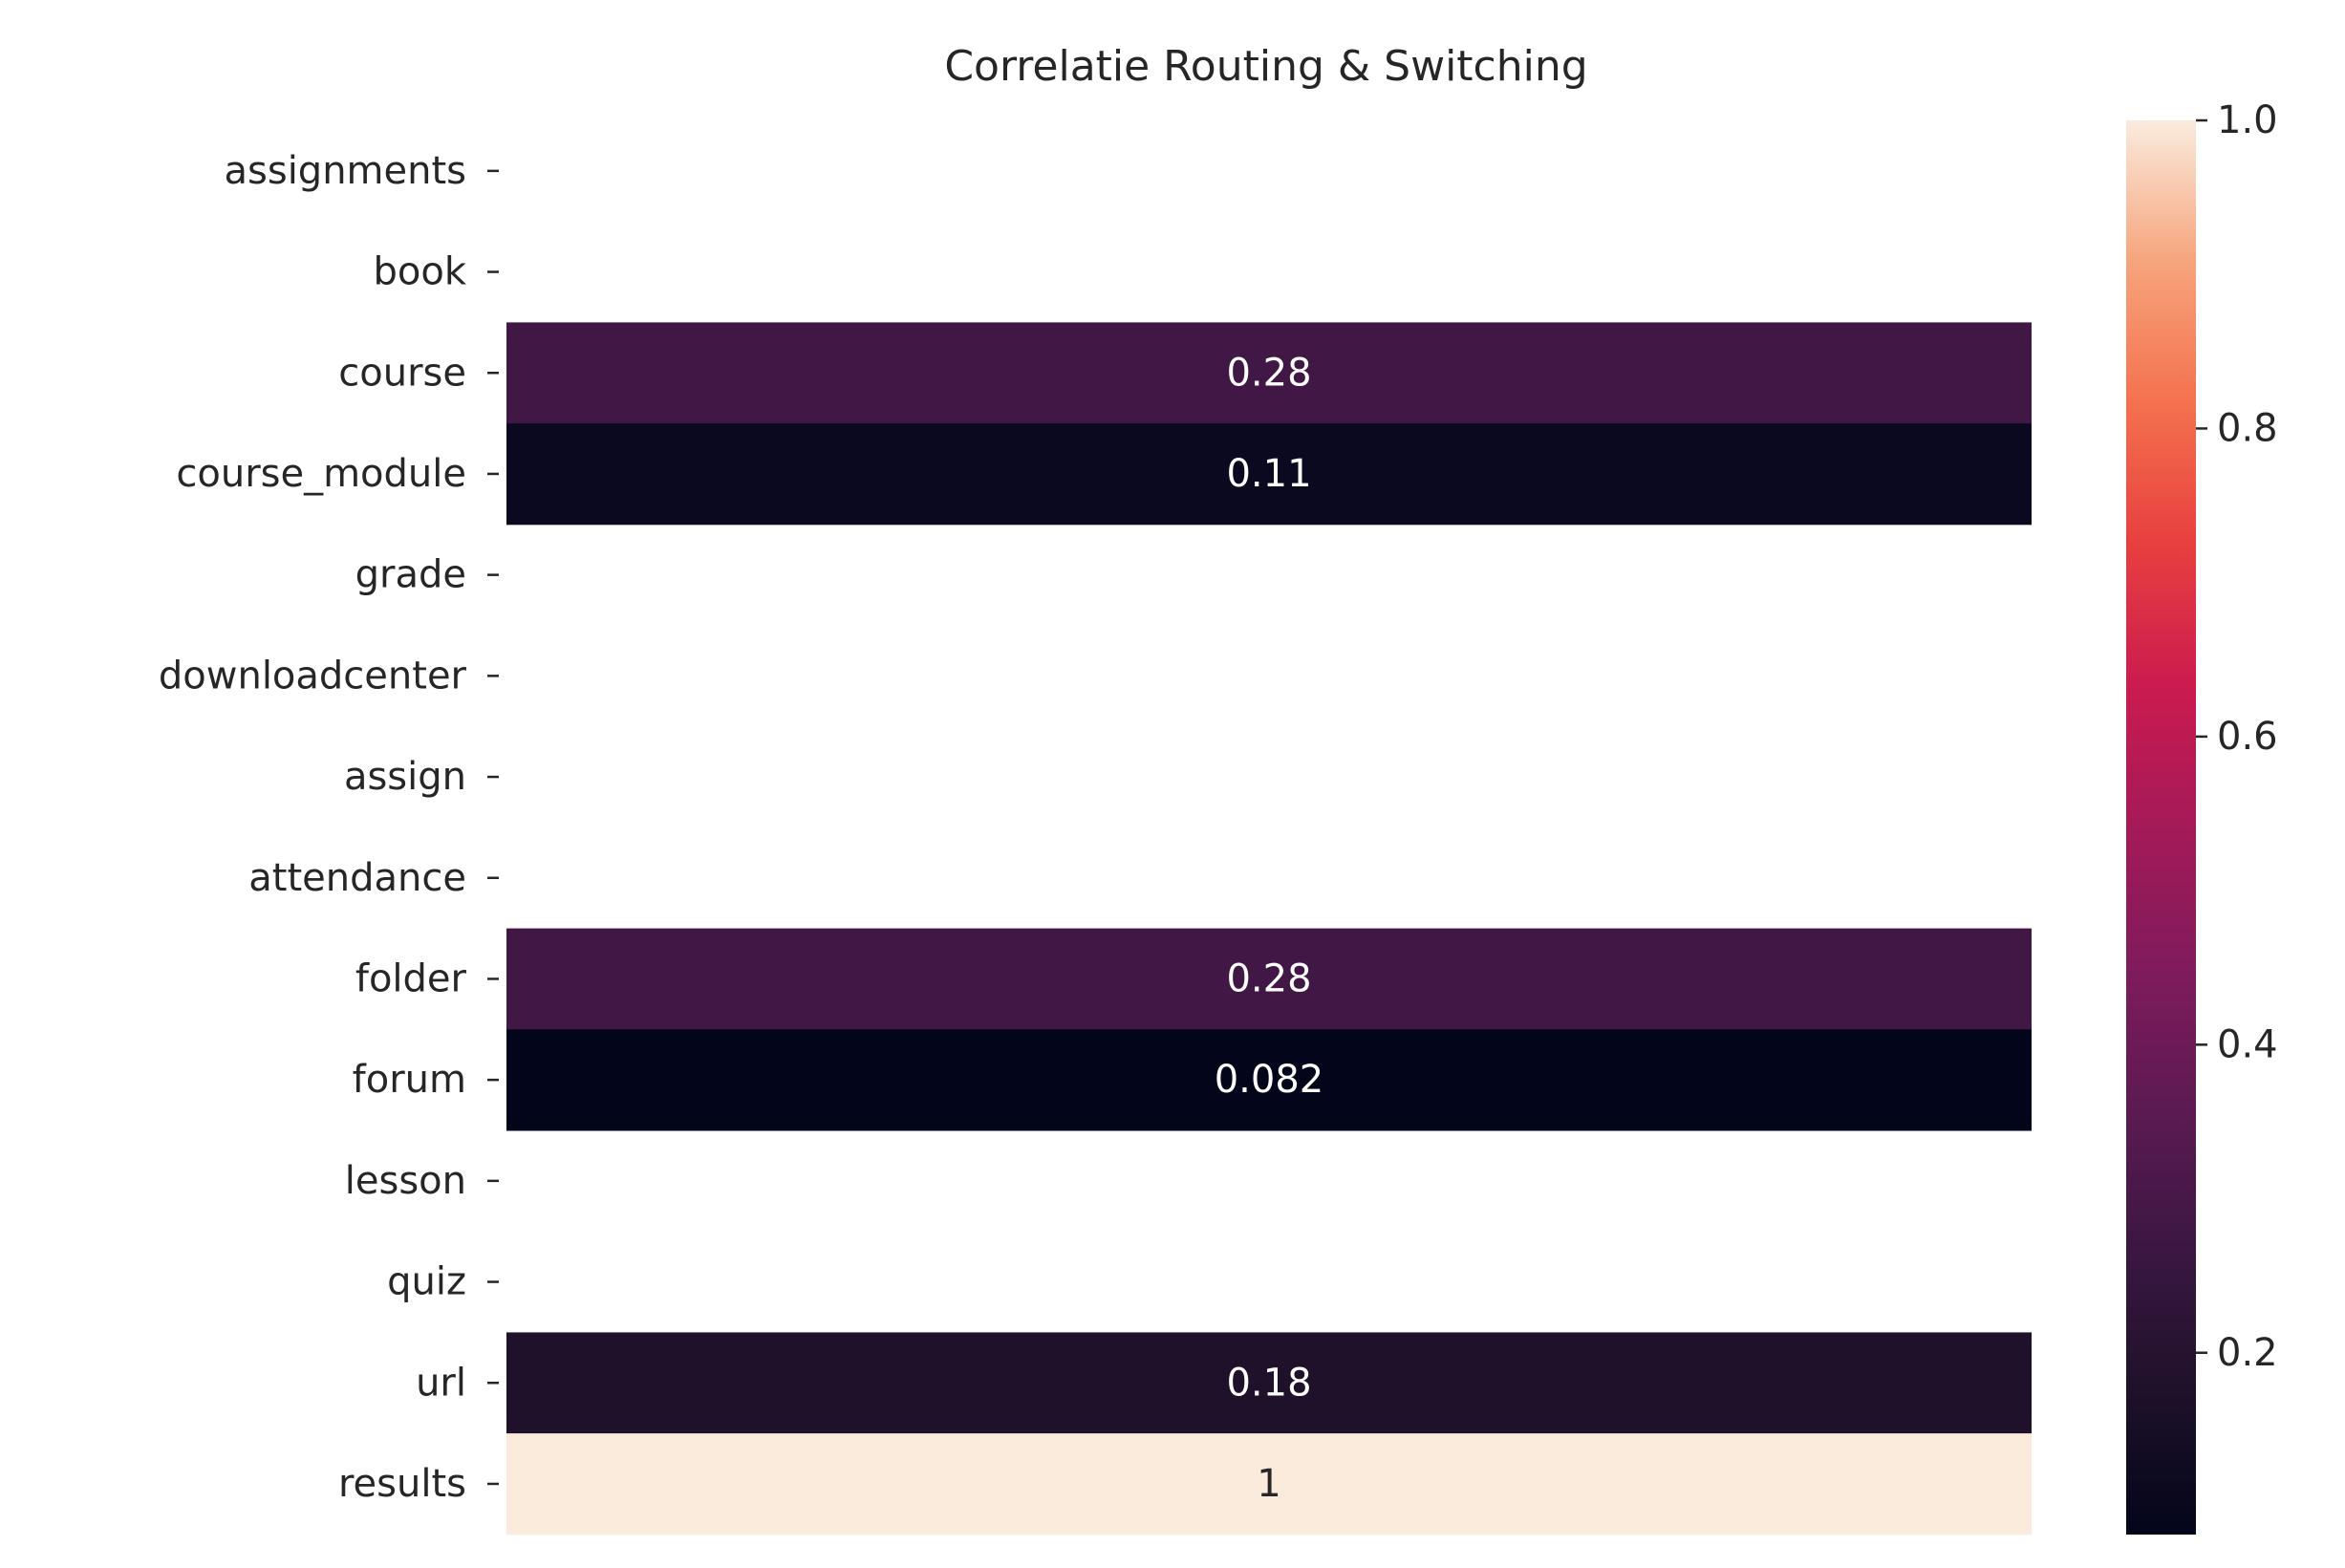 Image resolution: width=2345 pixels, height=1568 pixels. I want to click on y-tick-label: lesson, so click(406, 1181).